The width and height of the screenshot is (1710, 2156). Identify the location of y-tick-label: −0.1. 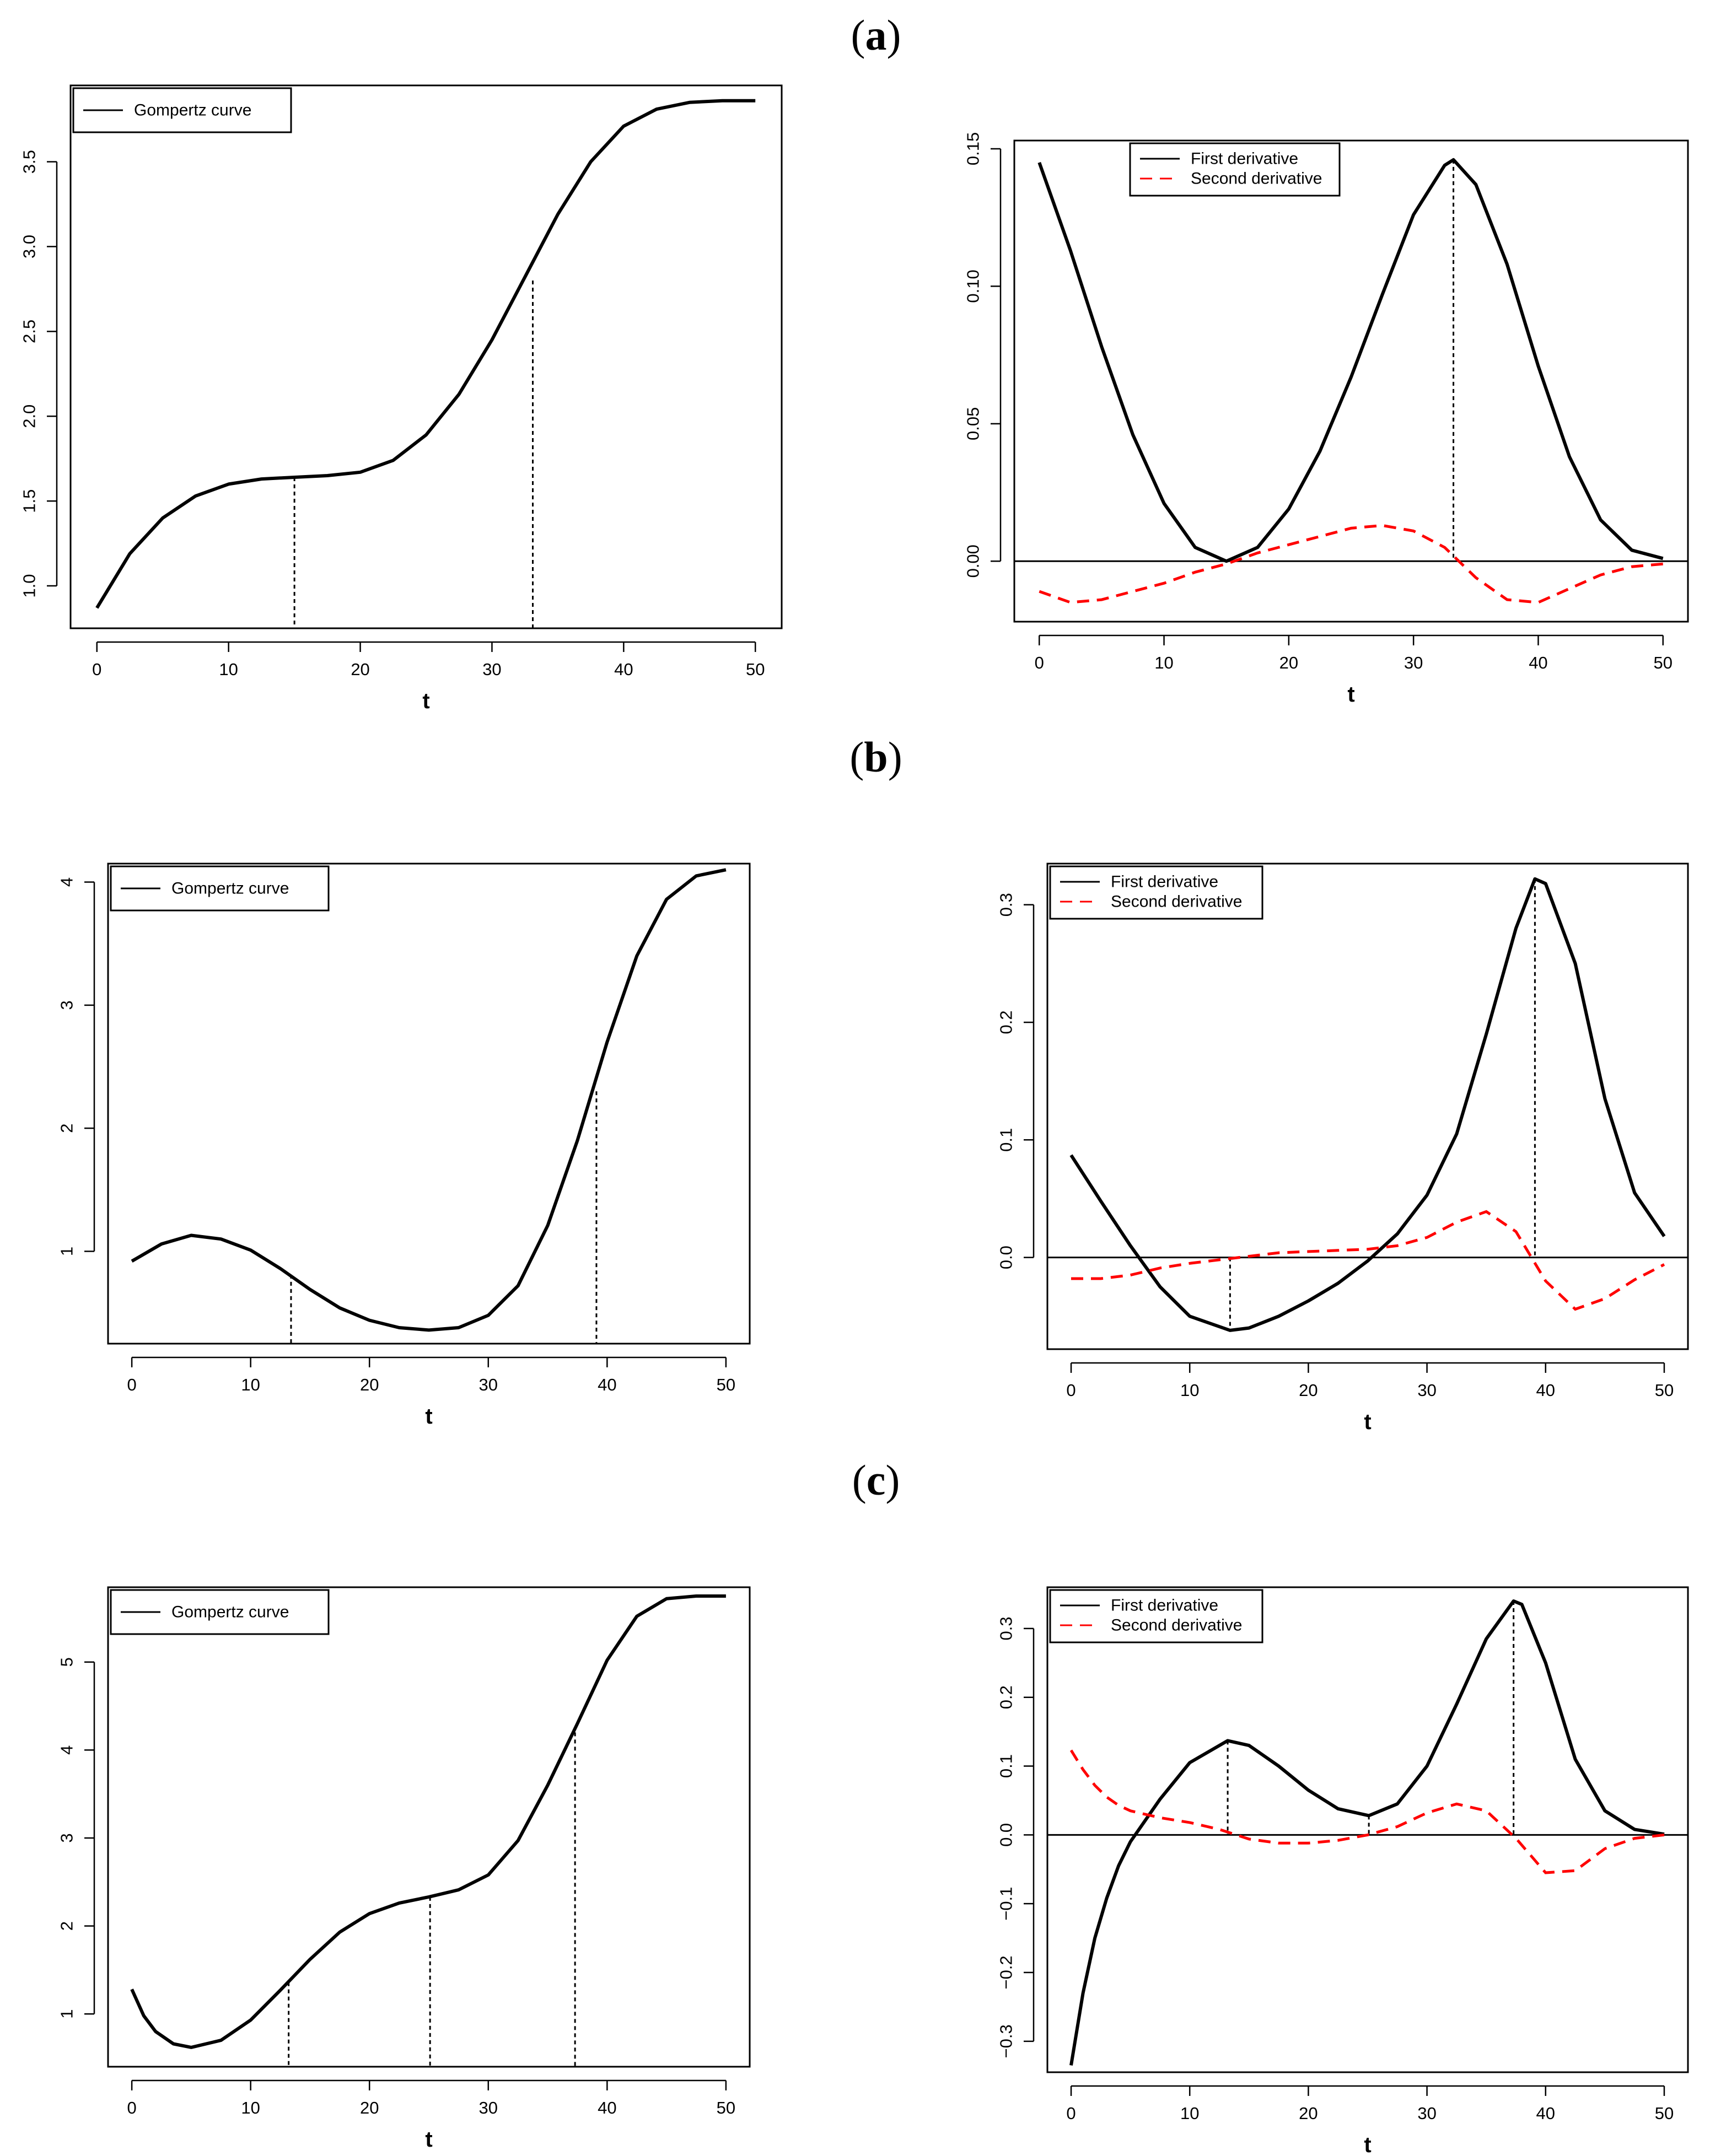
(1006, 1904).